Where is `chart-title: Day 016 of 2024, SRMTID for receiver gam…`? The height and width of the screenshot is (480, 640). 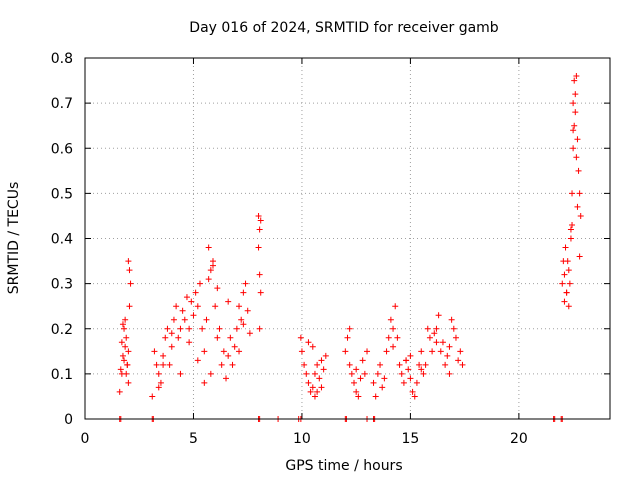 chart-title: Day 016 of 2024, SRMTID for receiver gam… is located at coordinates (344, 28).